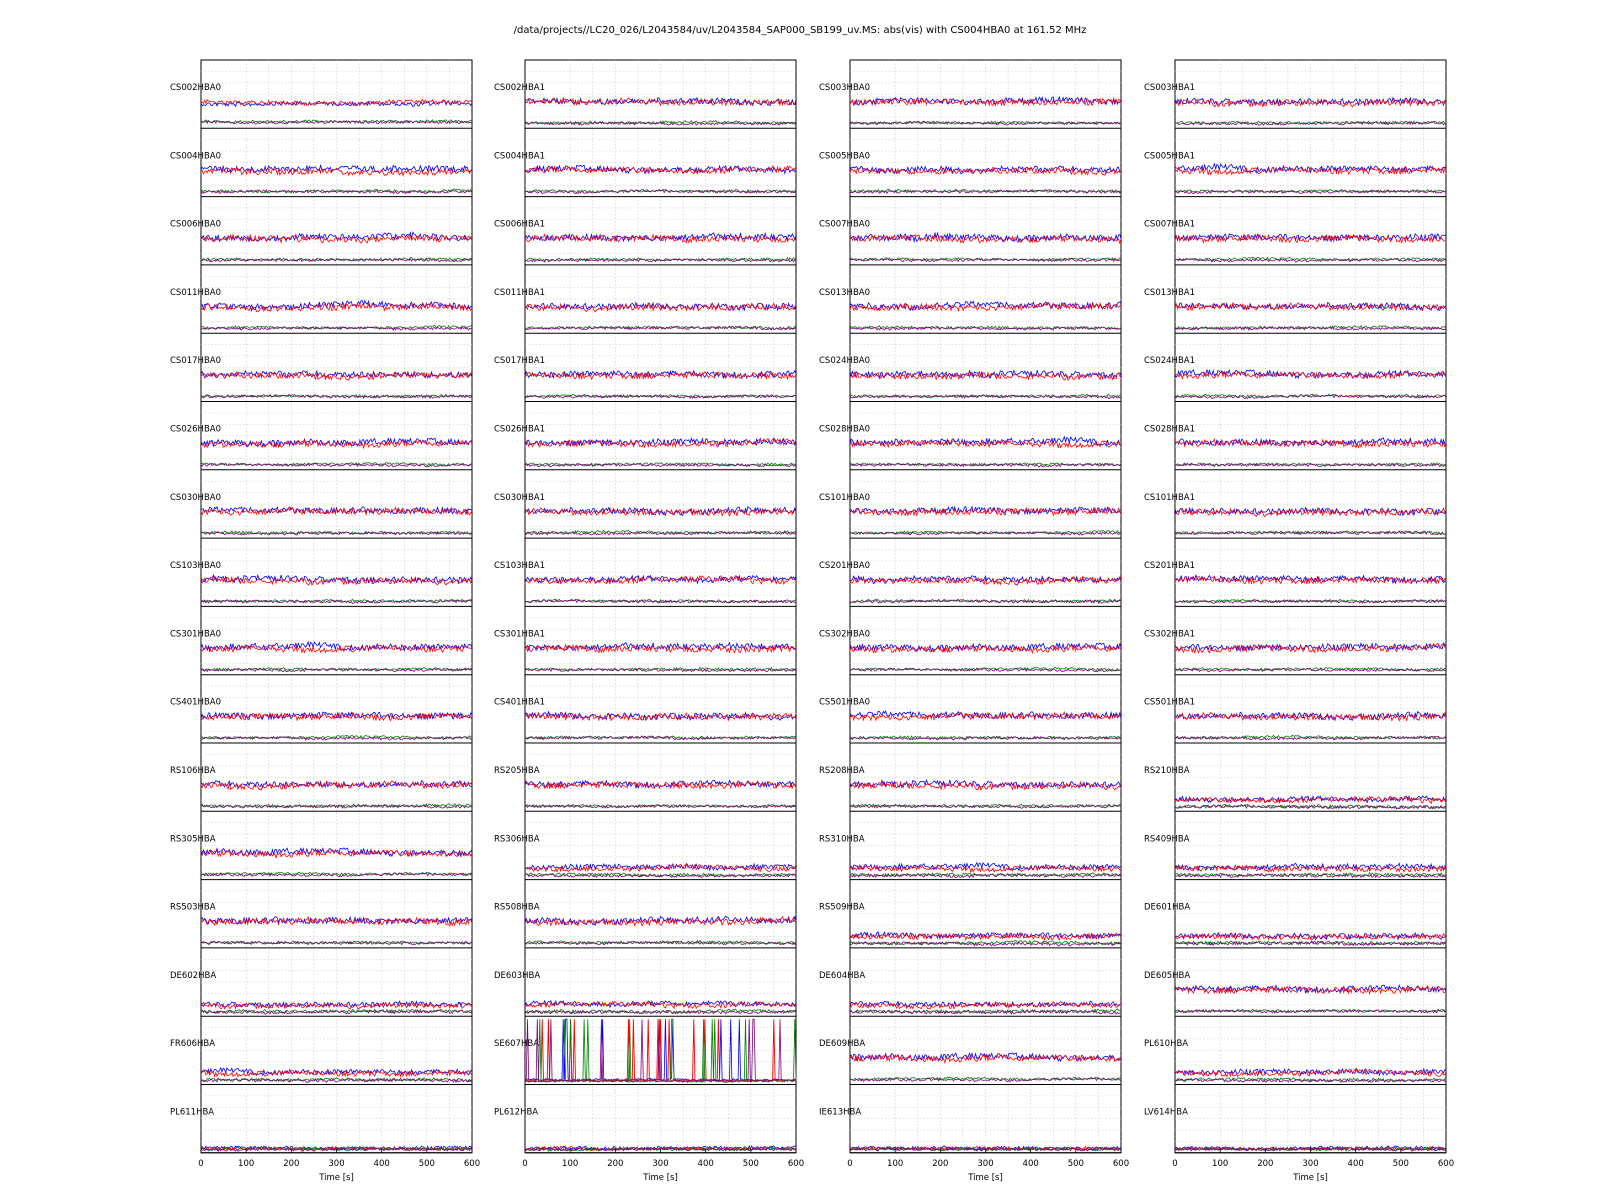 This screenshot has height=1200, width=1600. What do you see at coordinates (193, 976) in the screenshot?
I see `station-label: DE602HBA` at bounding box center [193, 976].